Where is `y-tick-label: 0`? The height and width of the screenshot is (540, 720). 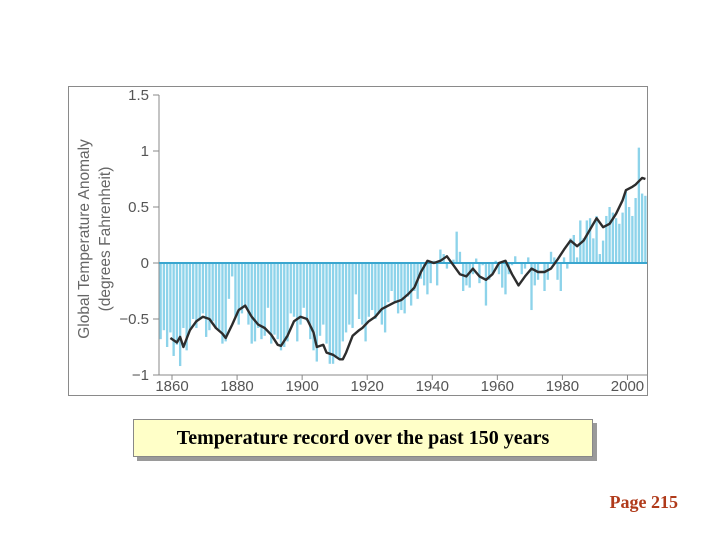
y-tick-label: 0 is located at coordinates (145, 263).